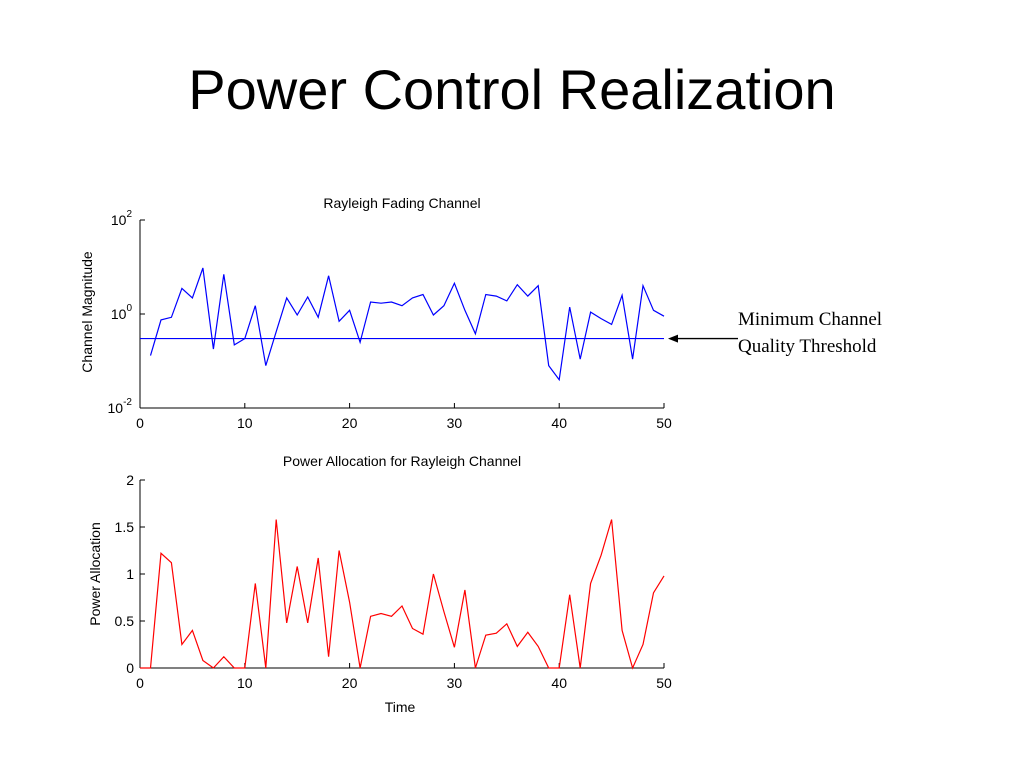  Describe the element at coordinates (140, 683) in the screenshot. I see `chart2-x-tick-label: 0` at that location.